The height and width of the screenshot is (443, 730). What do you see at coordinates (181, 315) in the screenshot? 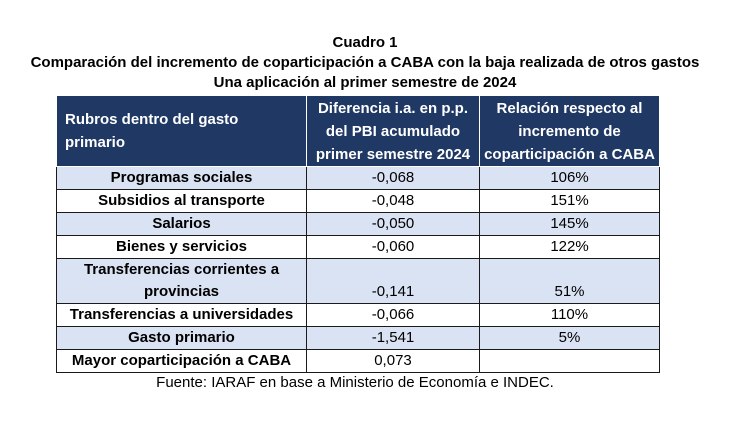
I see `row-label: Transferencias a universidades` at bounding box center [181, 315].